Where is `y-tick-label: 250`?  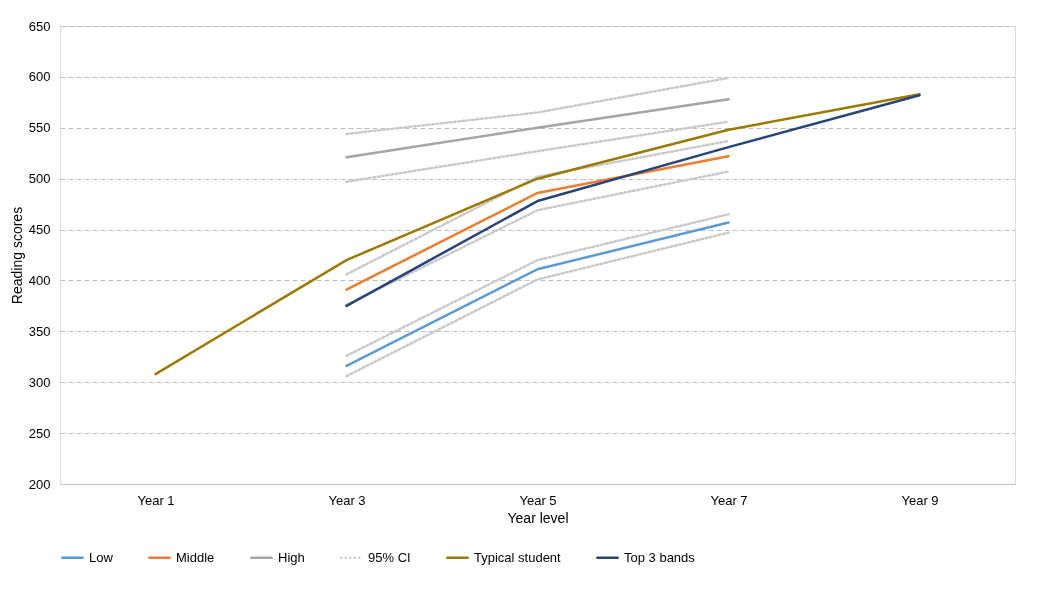
y-tick-label: 250 is located at coordinates (39, 433).